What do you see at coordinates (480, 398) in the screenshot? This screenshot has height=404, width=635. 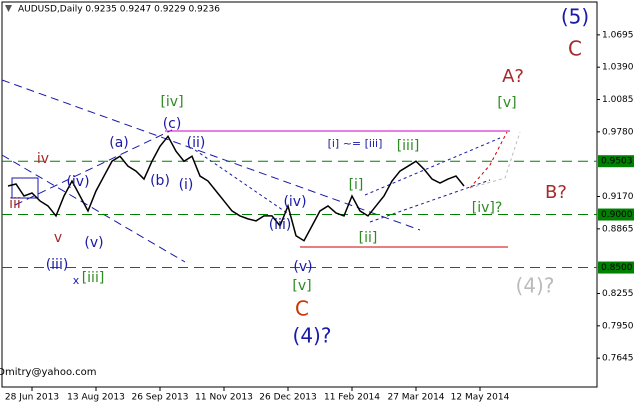 I see `x-tick-label: 12 May 2014` at bounding box center [480, 398].